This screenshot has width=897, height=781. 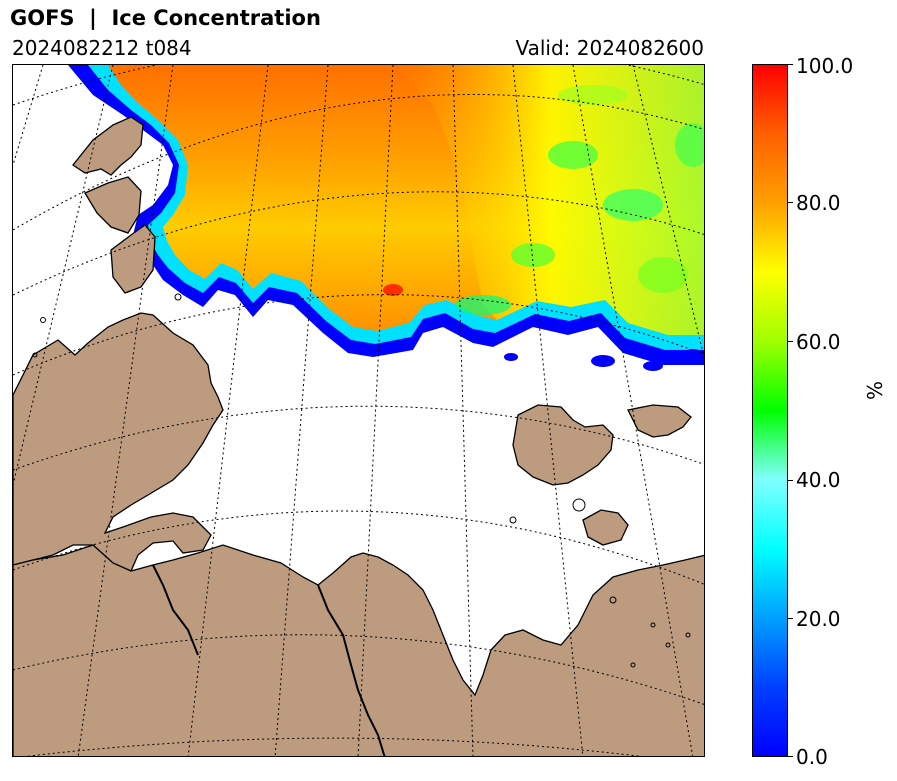 I want to click on colorbar-tick-label: 20.0, so click(x=818, y=619).